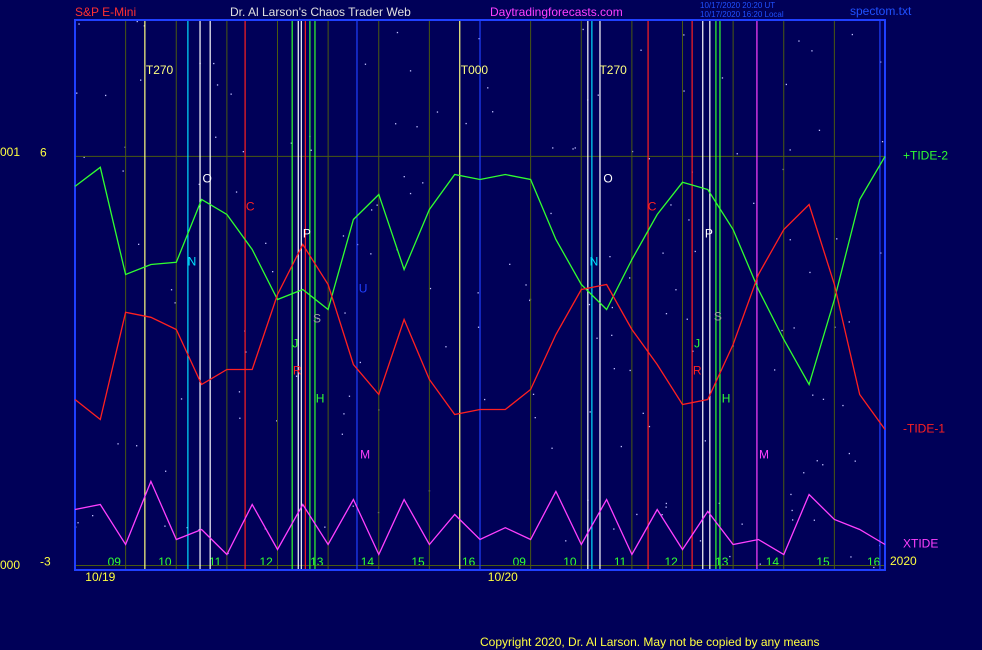  I want to click on planet-marker: S, so click(317, 319).